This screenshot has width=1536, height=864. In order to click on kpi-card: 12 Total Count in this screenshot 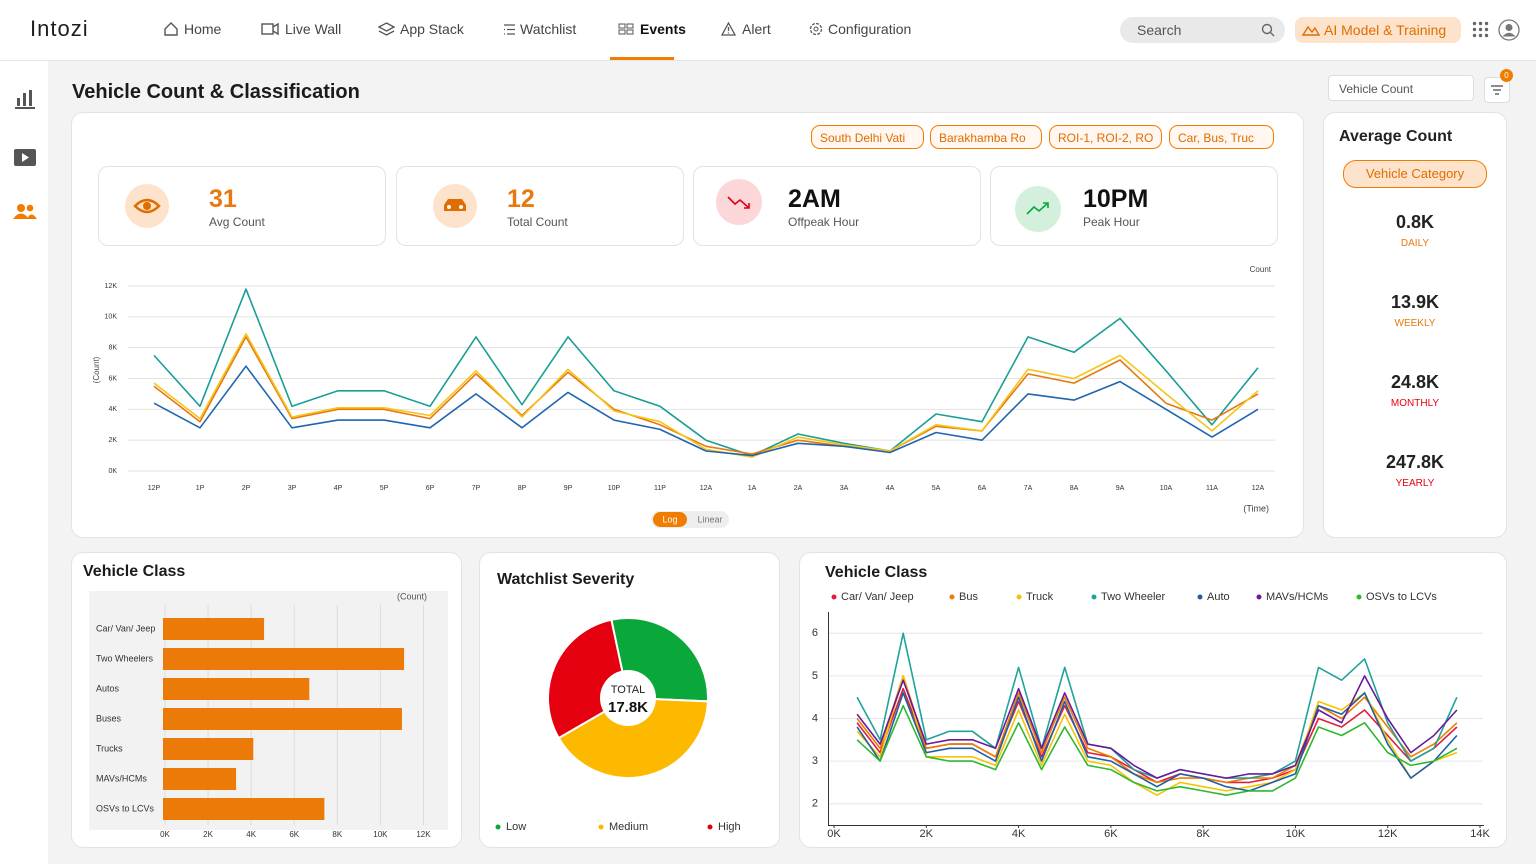, I will do `click(540, 206)`.